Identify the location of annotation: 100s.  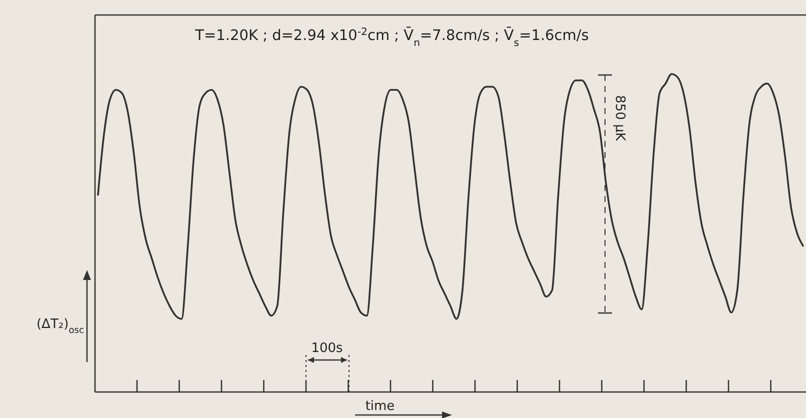
(327, 348).